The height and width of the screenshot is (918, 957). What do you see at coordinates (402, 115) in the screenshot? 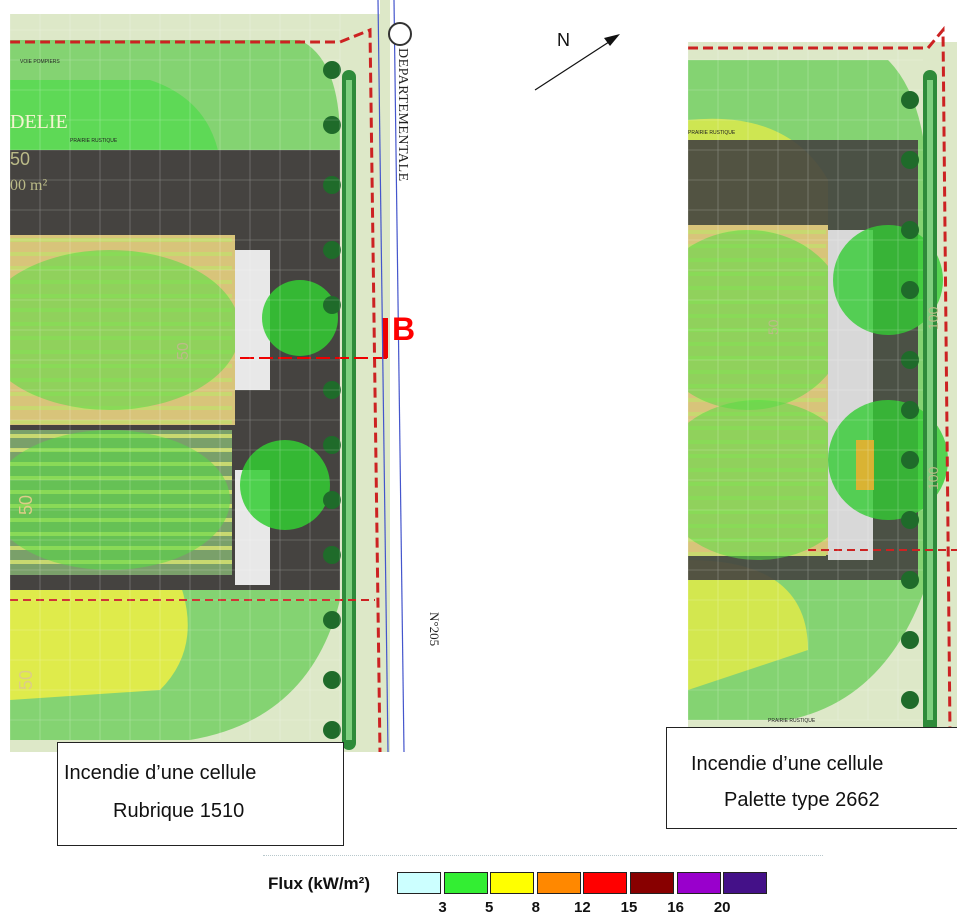
I see `road-label: DEPARTEMENTALE` at bounding box center [402, 115].